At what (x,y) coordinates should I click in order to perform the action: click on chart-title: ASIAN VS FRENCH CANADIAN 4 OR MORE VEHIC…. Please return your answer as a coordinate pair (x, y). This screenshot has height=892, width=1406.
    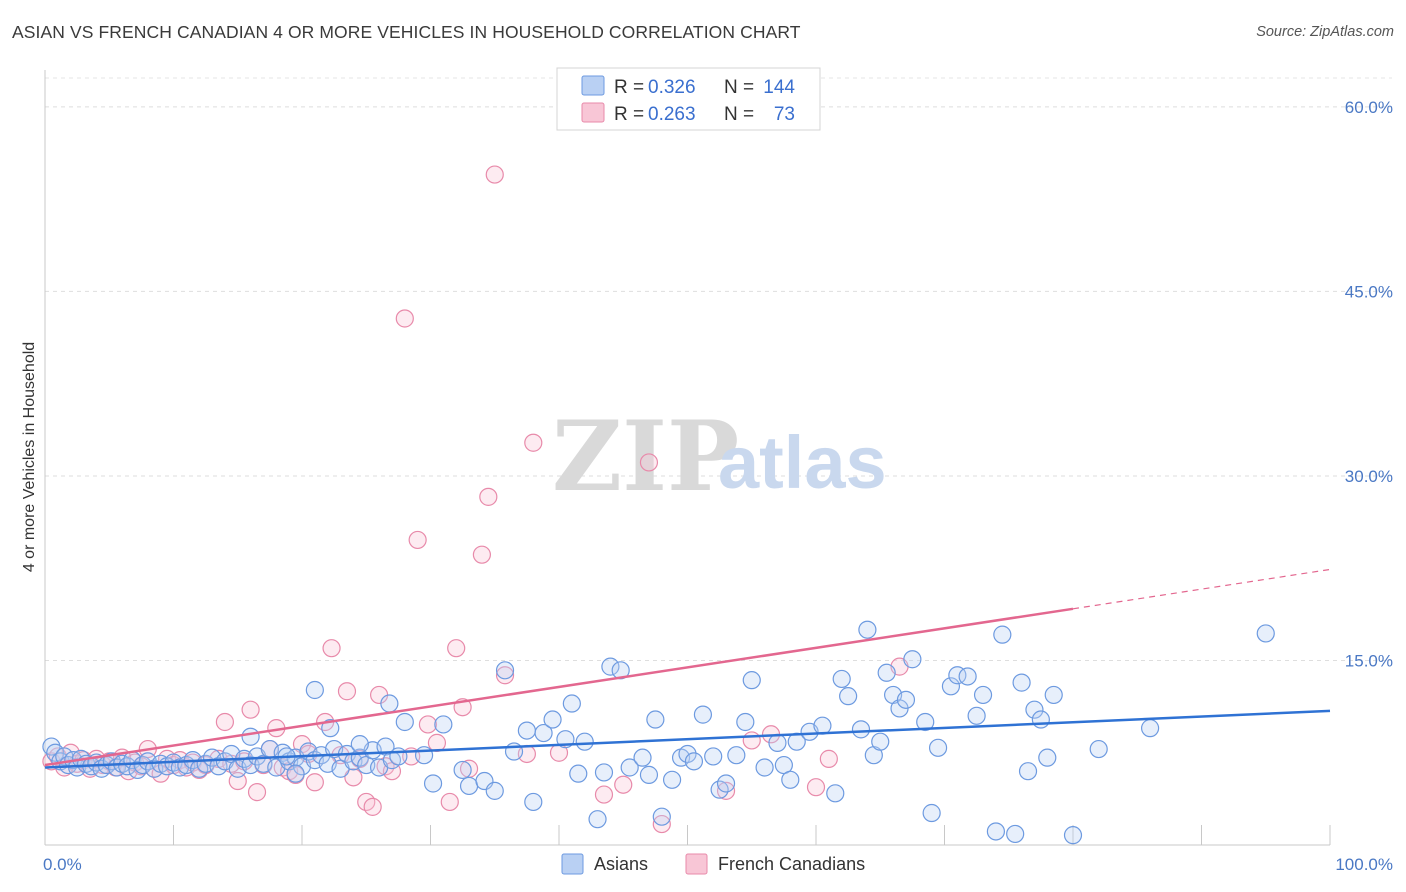
    Looking at the image, I should click on (406, 32).